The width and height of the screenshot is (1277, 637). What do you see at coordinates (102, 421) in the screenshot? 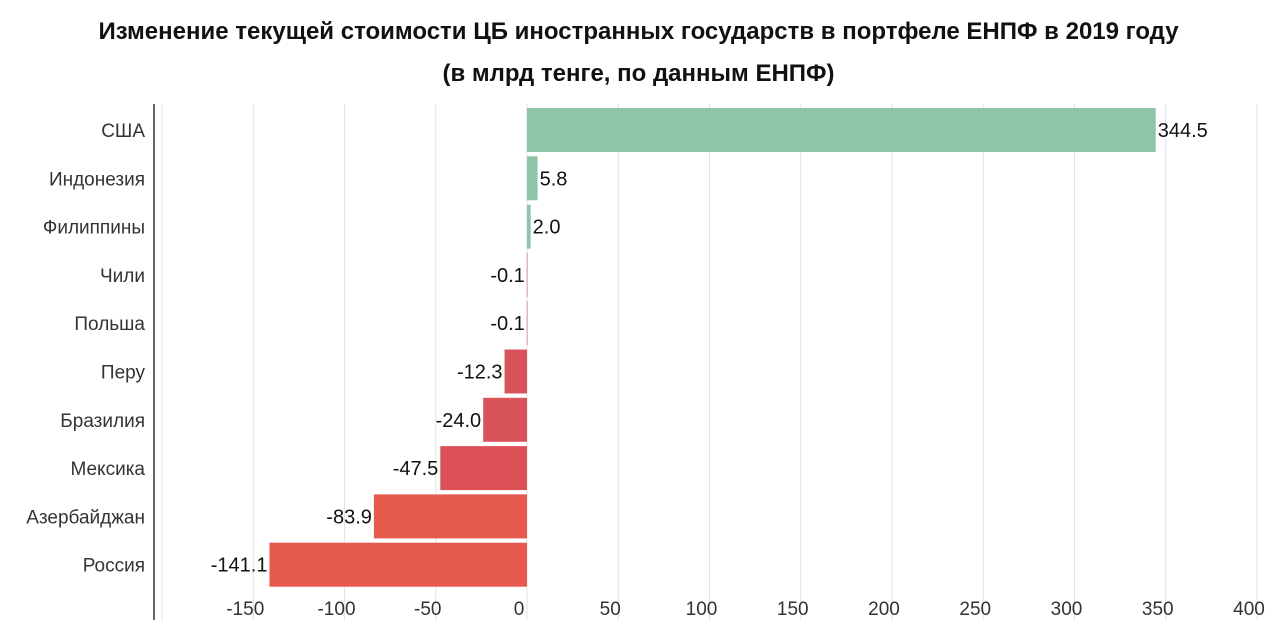
I see `category-label: Бразилия` at bounding box center [102, 421].